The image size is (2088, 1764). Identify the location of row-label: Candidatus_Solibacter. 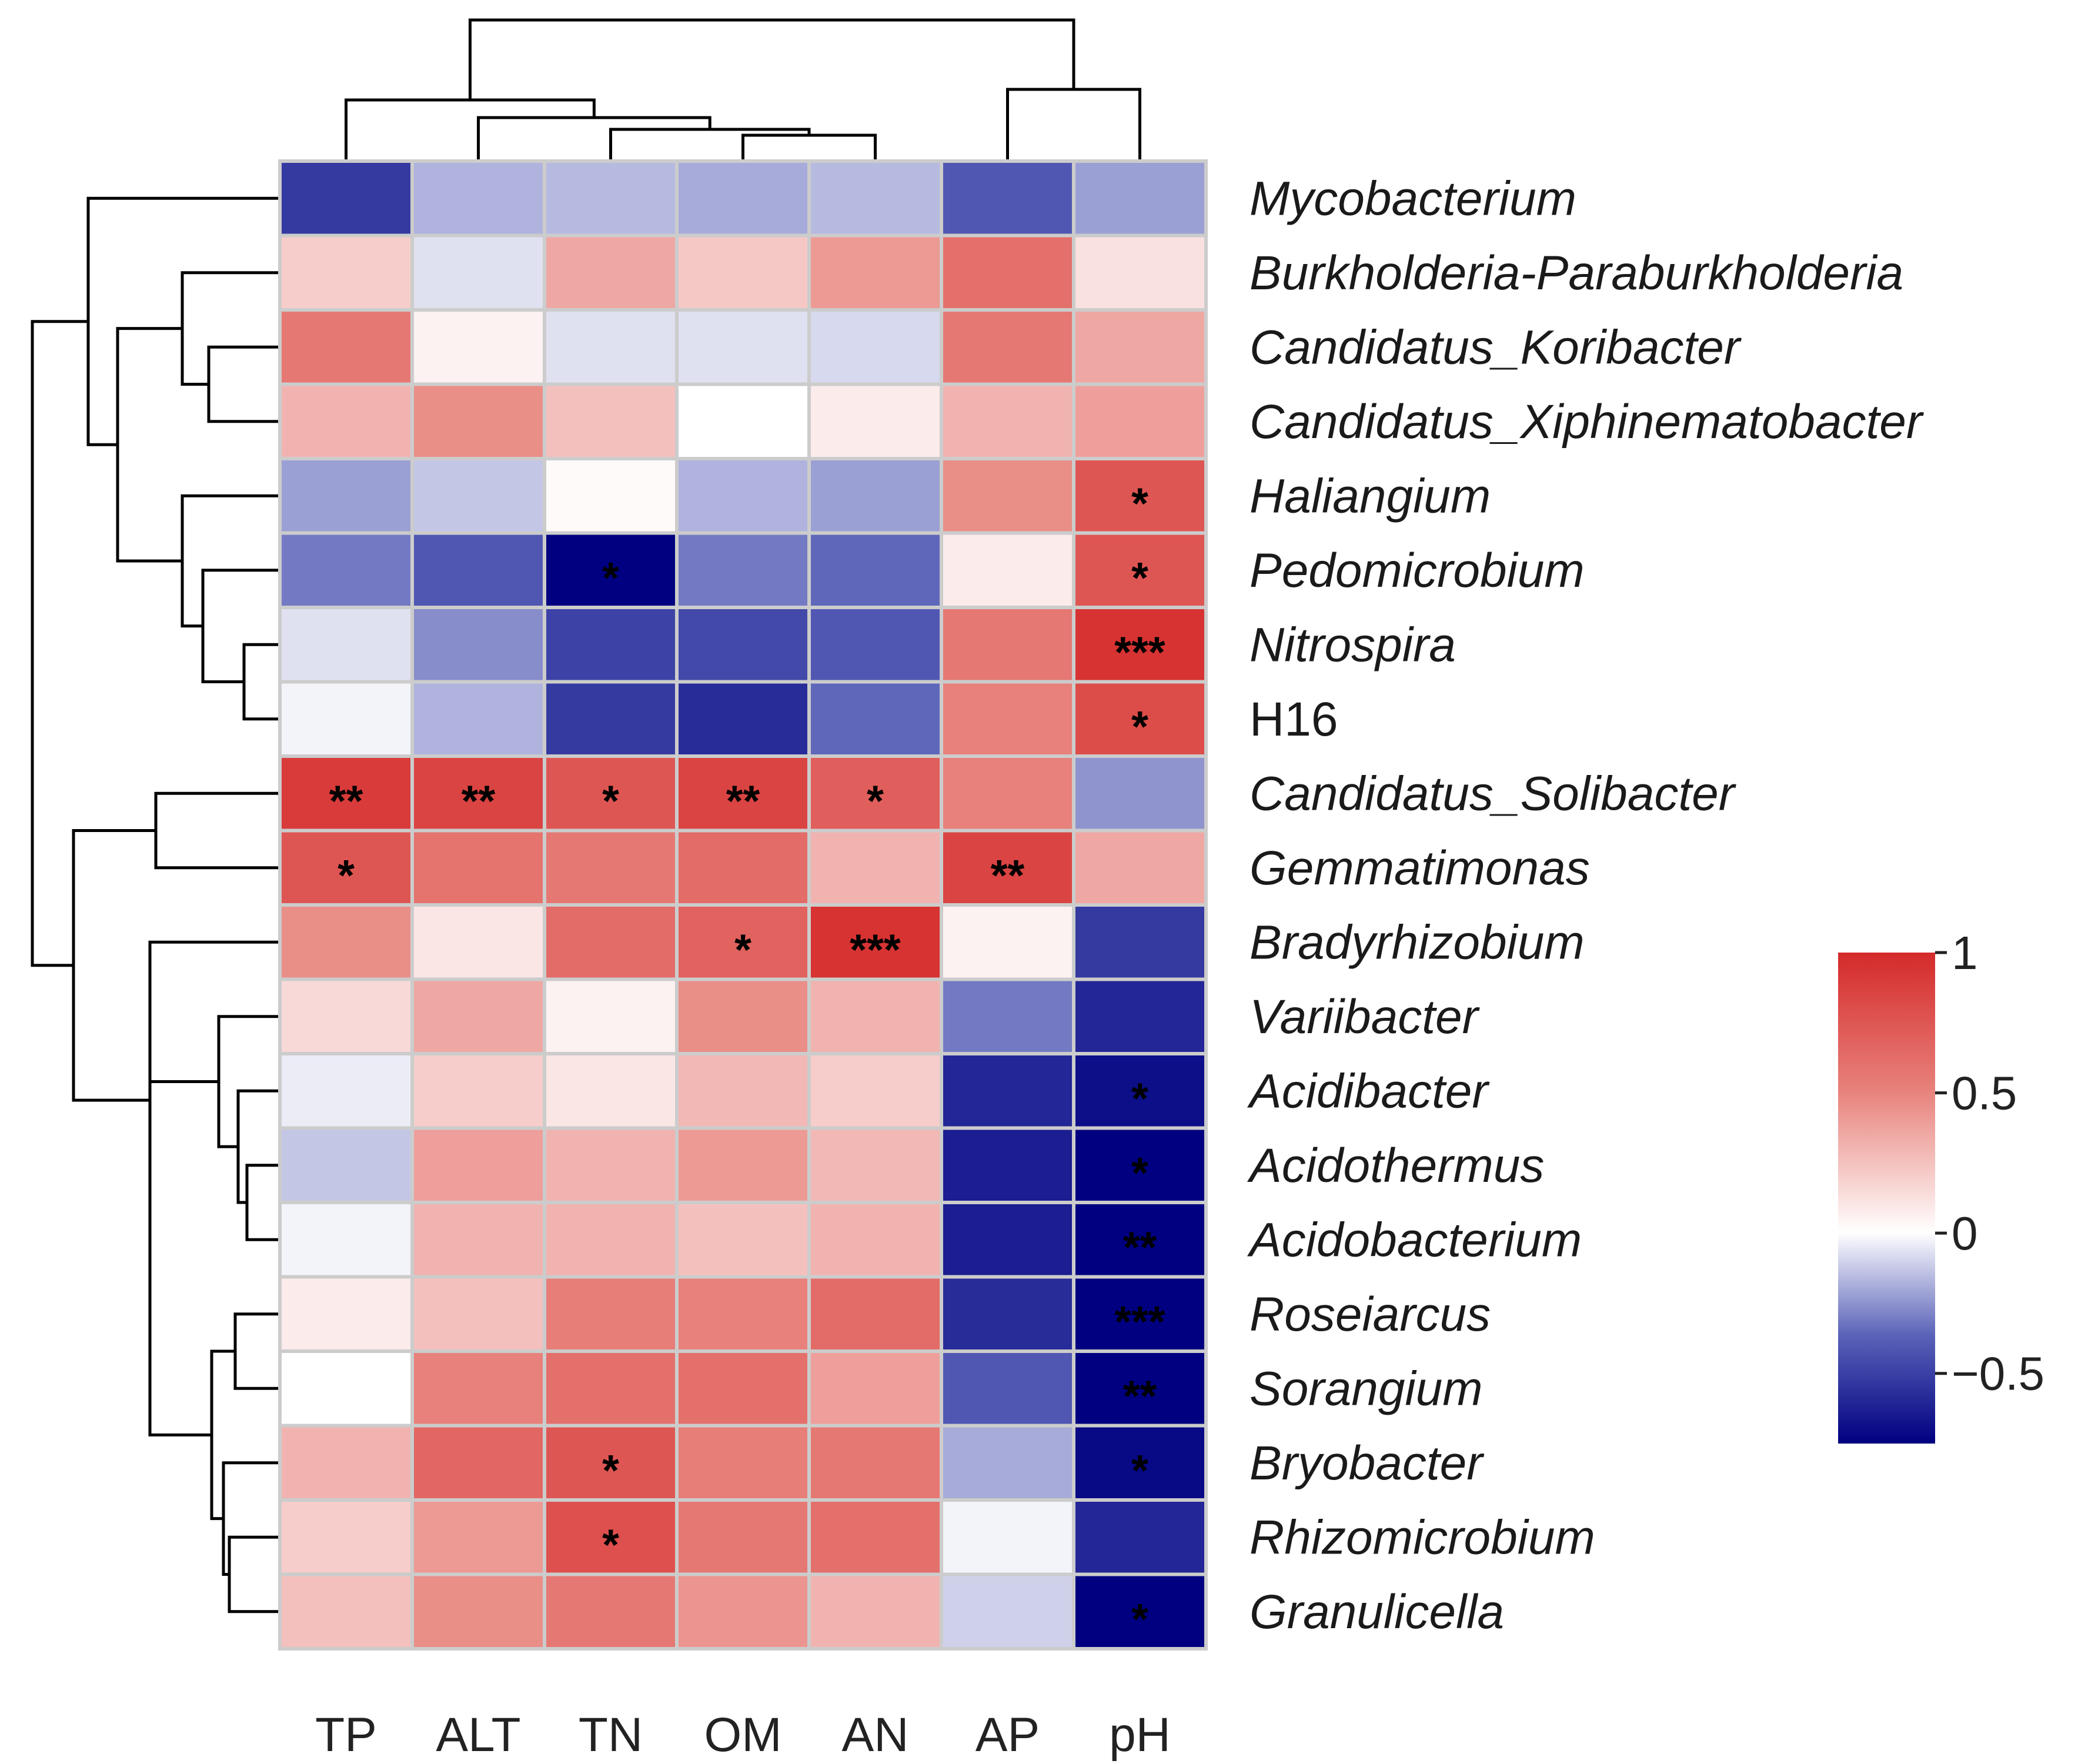
(1494, 793).